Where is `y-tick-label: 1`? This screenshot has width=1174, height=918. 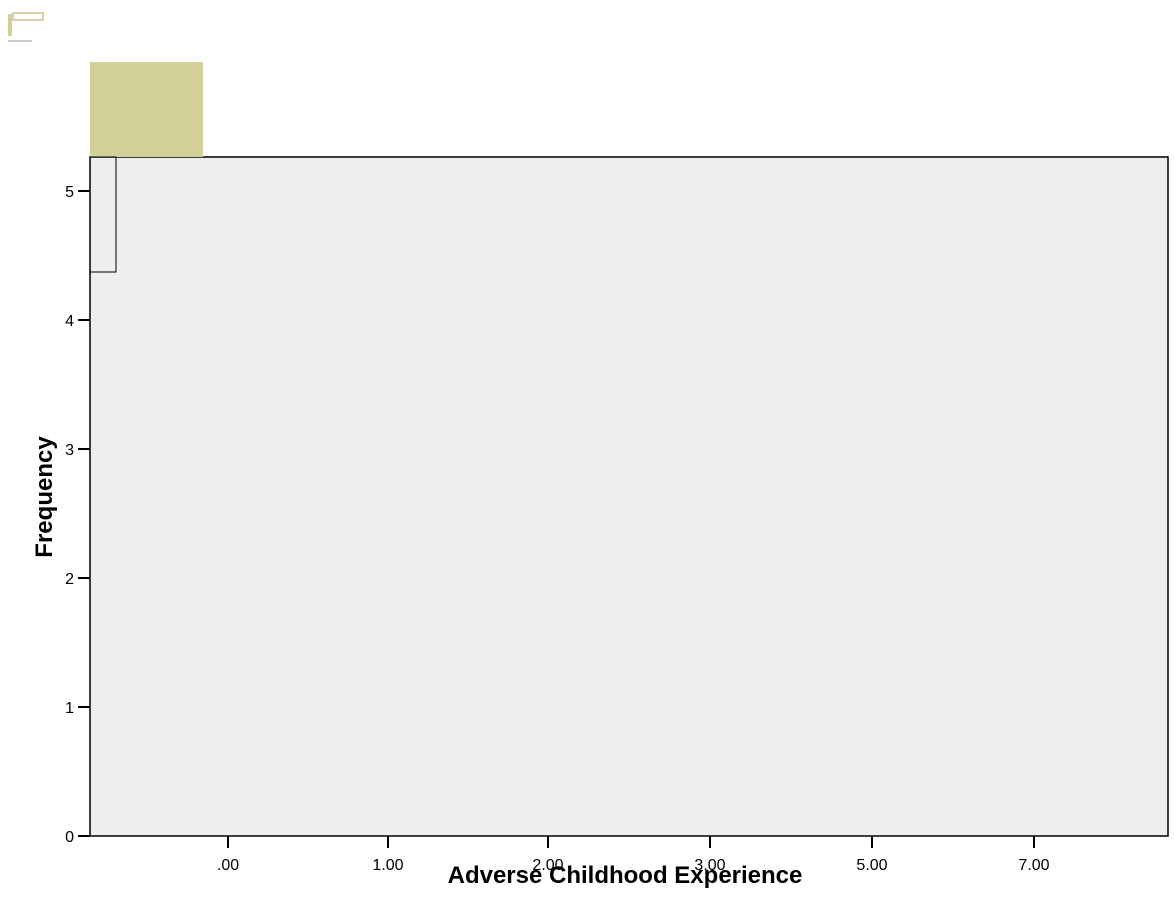
y-tick-label: 1 is located at coordinates (69, 708).